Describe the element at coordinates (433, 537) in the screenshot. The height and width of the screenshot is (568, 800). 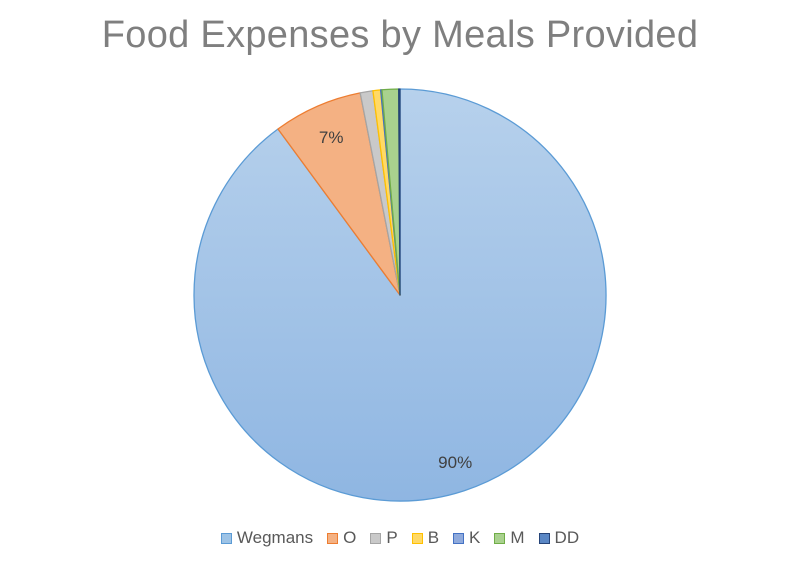
I see `legend-label: B` at that location.